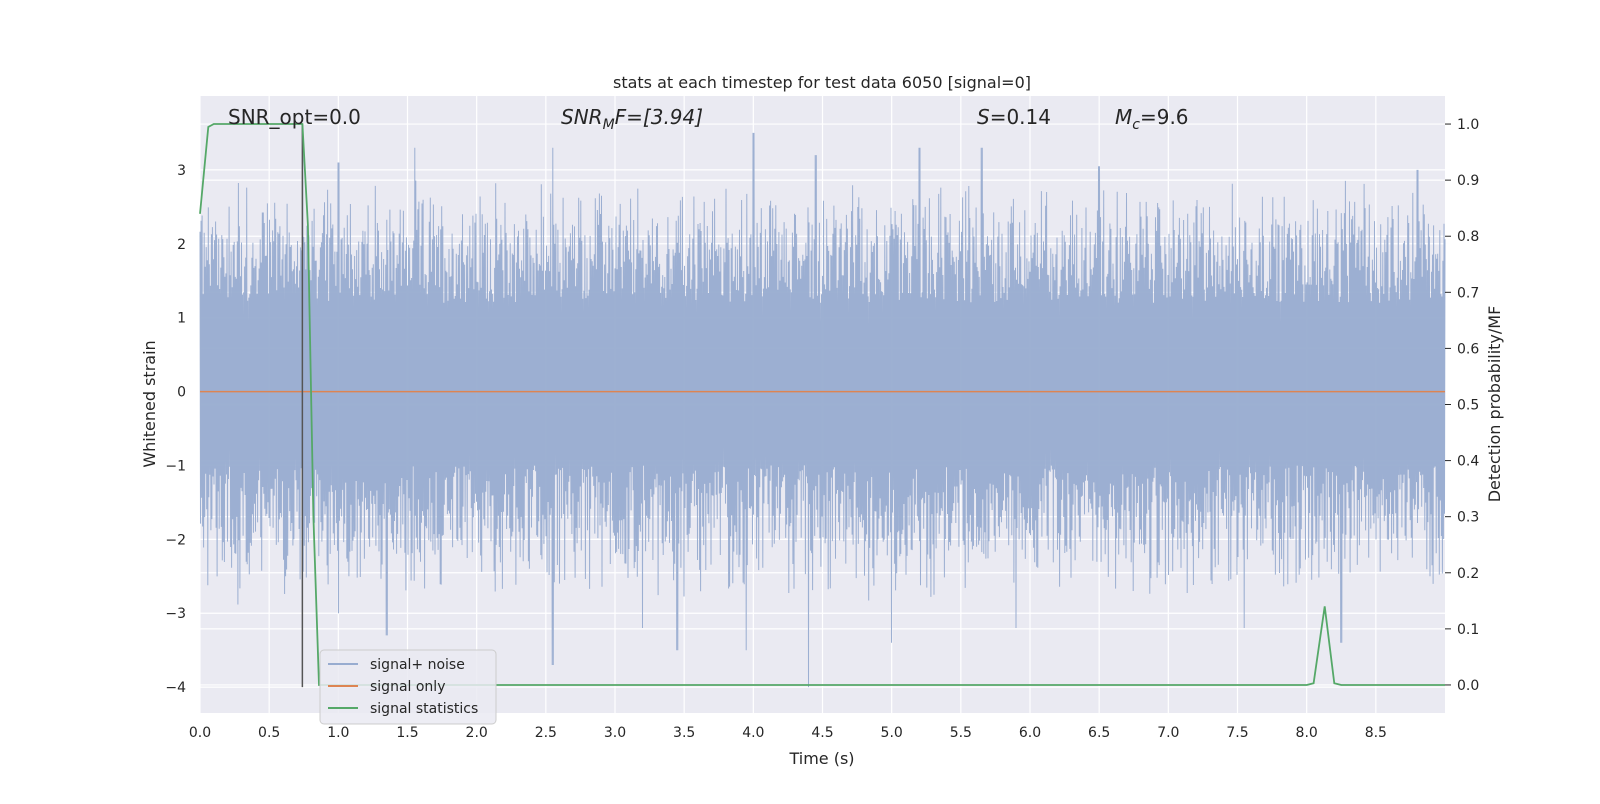 The width and height of the screenshot is (1600, 804). I want to click on x-axis-label: Time (s), so click(821, 758).